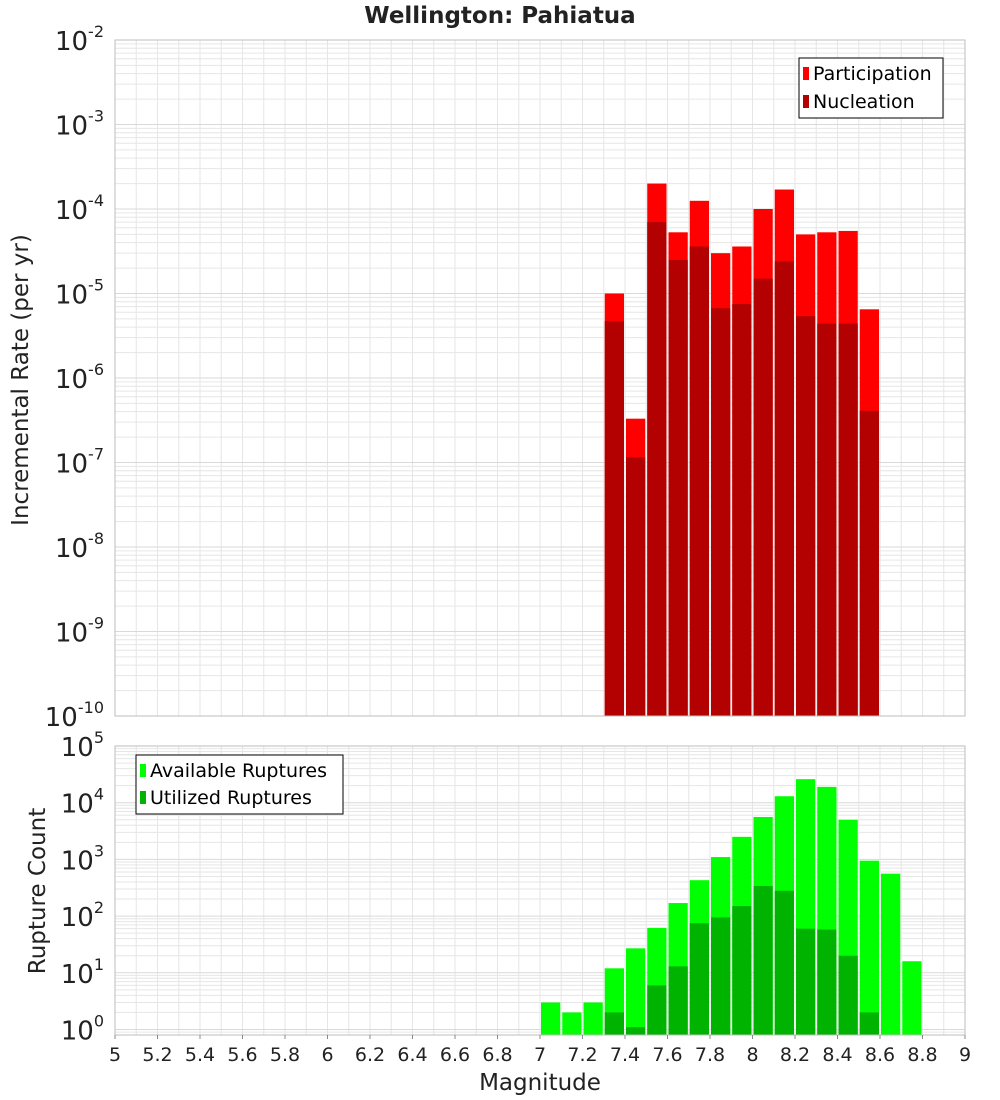  What do you see at coordinates (497, 1055) in the screenshot?
I see `x-tick-label: 6.8` at bounding box center [497, 1055].